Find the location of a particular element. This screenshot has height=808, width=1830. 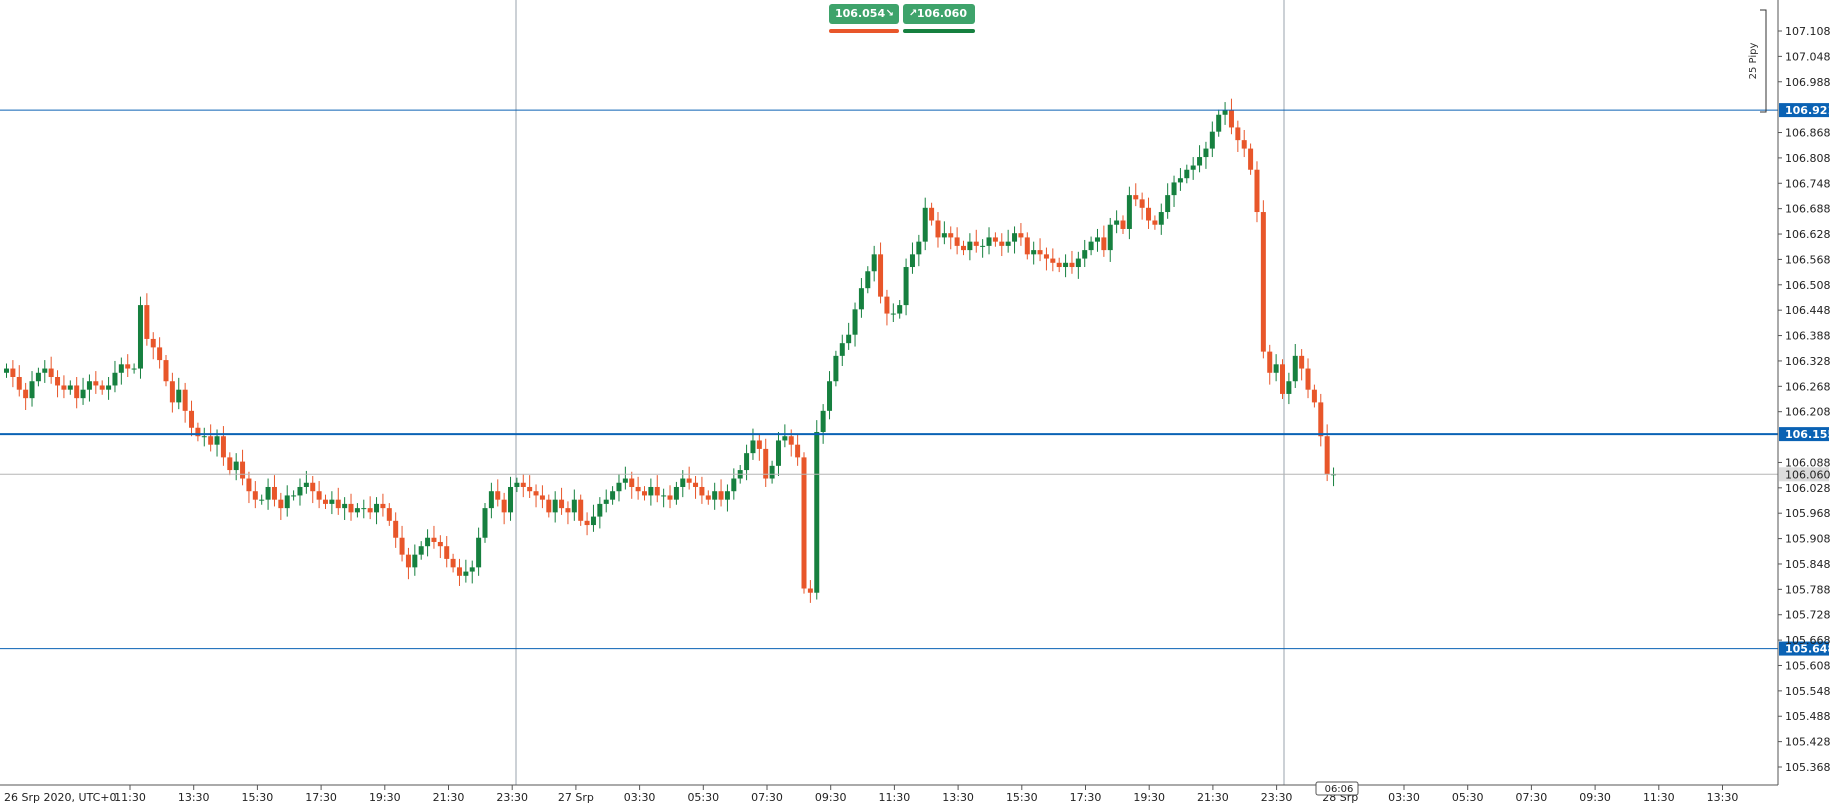

price-level-tag is located at coordinates (1804, 648).